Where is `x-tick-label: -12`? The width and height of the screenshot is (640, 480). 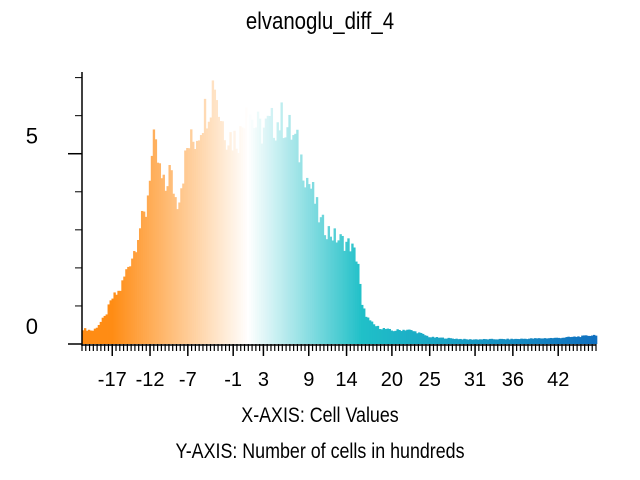 x-tick-label: -12 is located at coordinates (150, 380).